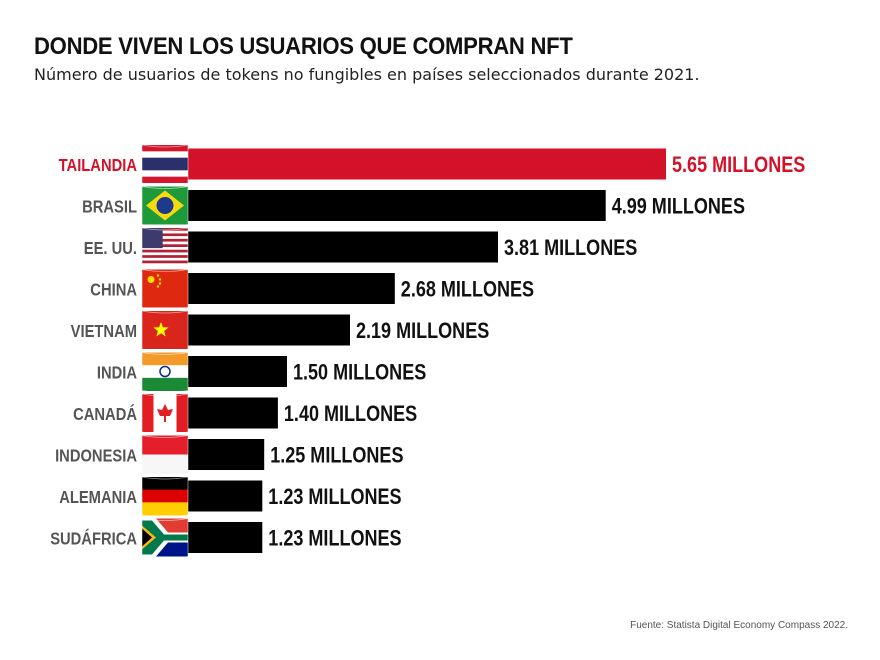  What do you see at coordinates (336, 456) in the screenshot?
I see `value-label: 1.25 MILLONES` at bounding box center [336, 456].